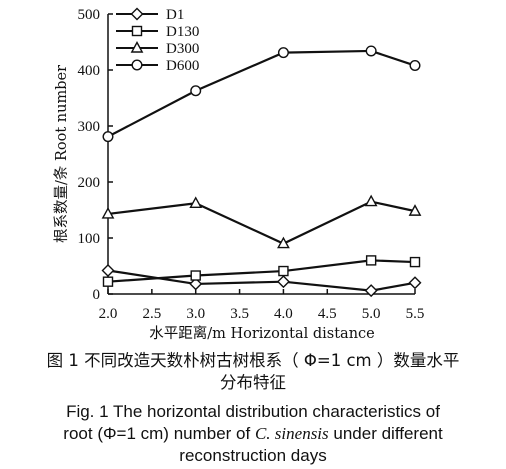  What do you see at coordinates (89, 239) in the screenshot?
I see `y-tick-label: 100` at bounding box center [89, 239].